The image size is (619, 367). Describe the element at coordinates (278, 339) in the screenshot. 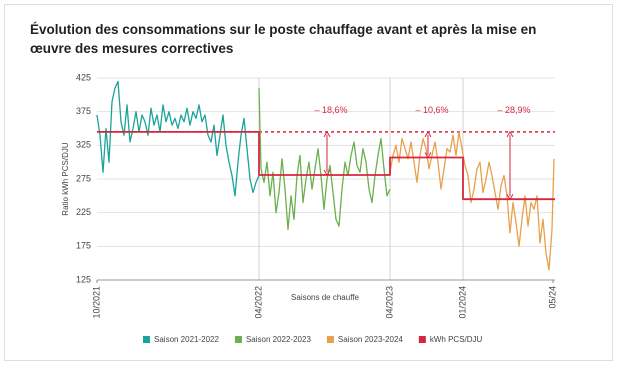

I see `legend-label: Saison 2022-2023` at that location.